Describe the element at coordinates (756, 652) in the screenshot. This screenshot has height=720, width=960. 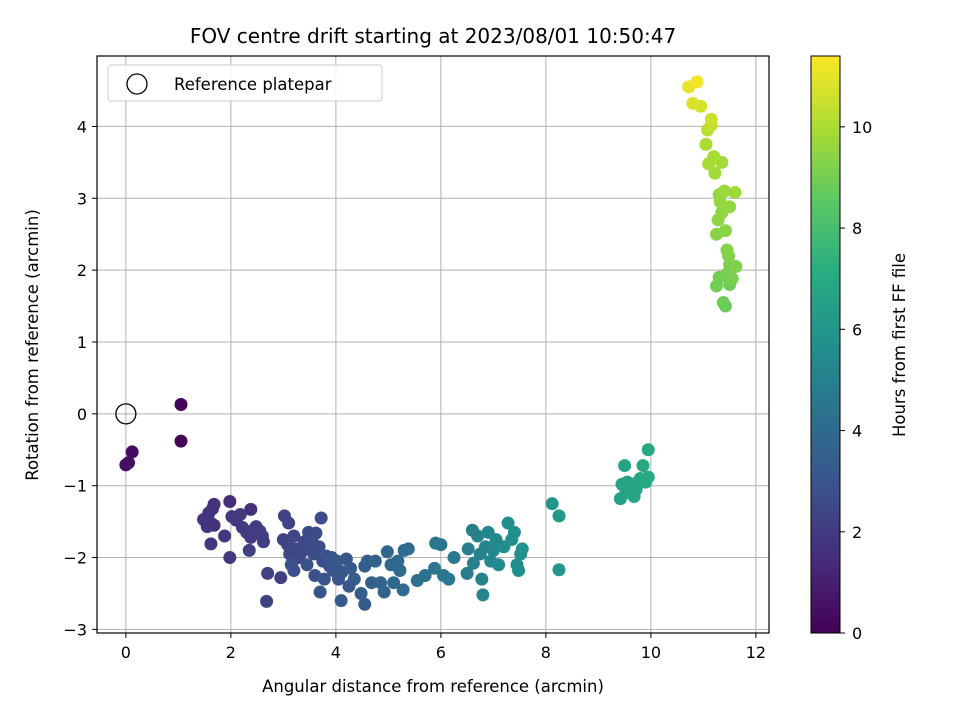
I see `x-tick-label: 12` at that location.